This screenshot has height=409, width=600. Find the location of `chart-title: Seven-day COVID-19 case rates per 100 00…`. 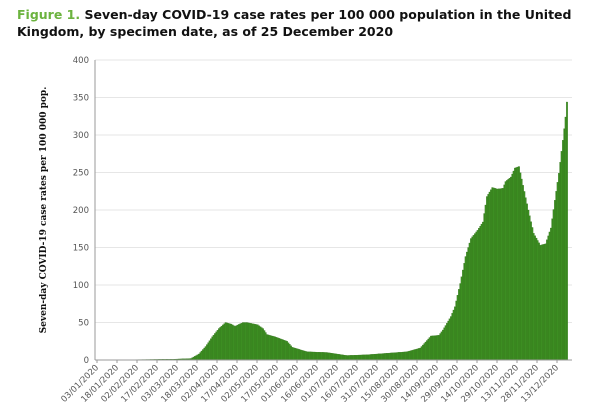

chart-title: Seven-day COVID-19 case rates per 100 00… is located at coordinates (294, 23).